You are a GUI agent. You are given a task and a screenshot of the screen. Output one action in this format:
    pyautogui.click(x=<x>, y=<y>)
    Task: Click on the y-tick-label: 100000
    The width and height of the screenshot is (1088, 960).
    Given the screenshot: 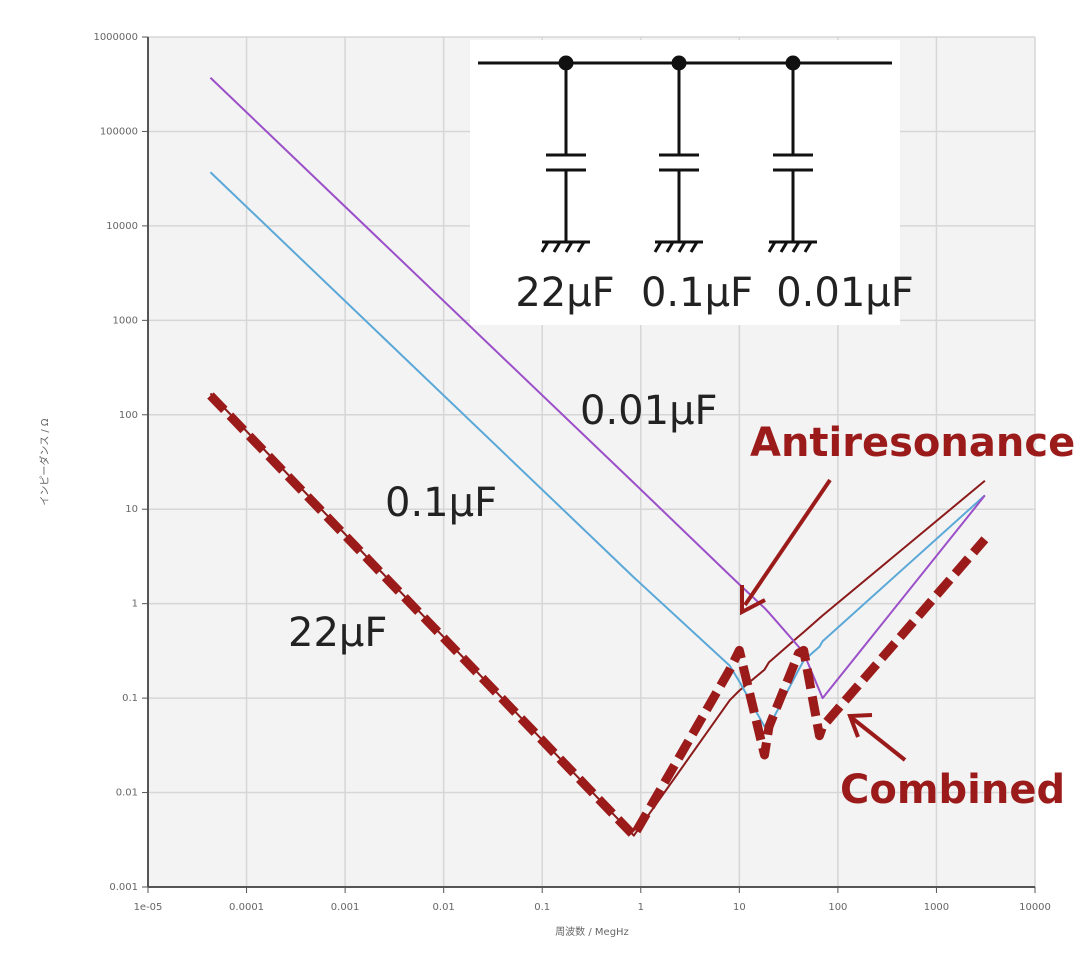 What is the action you would take?
    pyautogui.click(x=119, y=131)
    